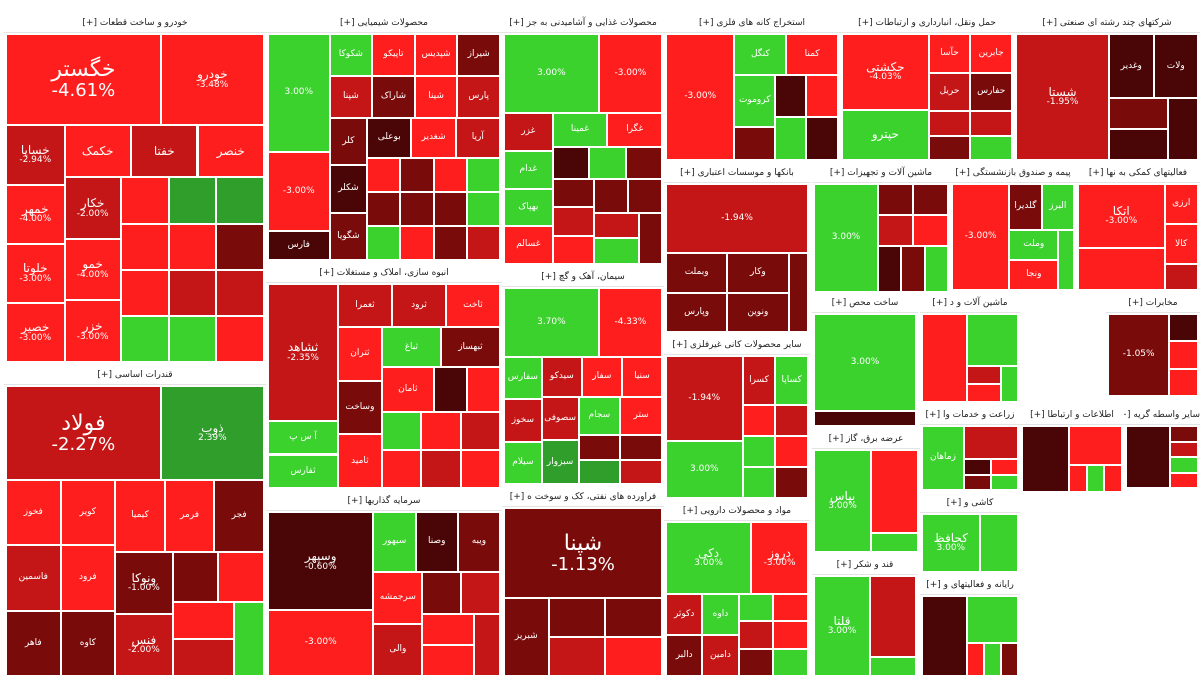  Describe the element at coordinates (758, 312) in the screenshot. I see `symbol-tile: ونوین` at that location.